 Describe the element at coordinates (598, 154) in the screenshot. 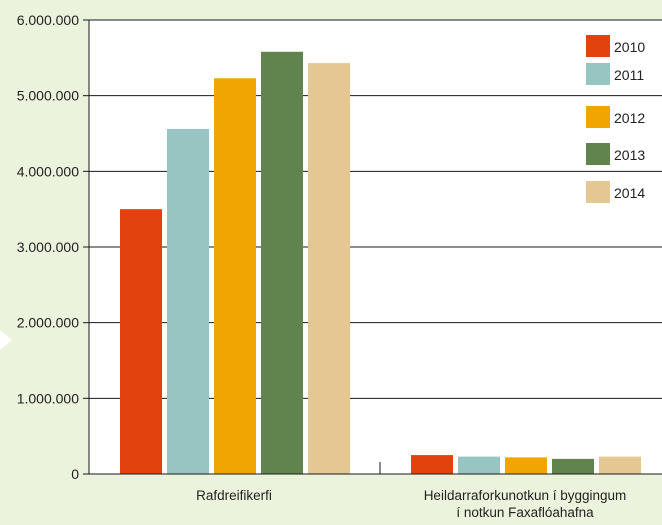

I see `legend-swatch-2013` at that location.